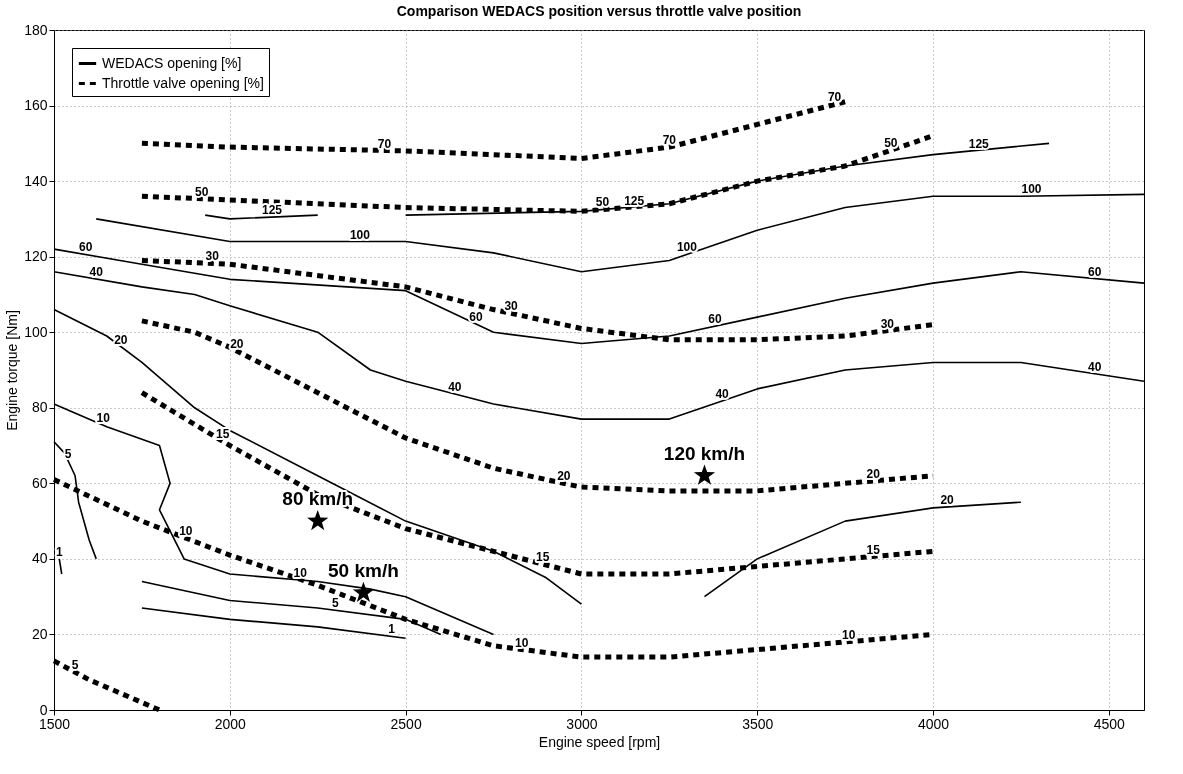 Image resolution: width=1183 pixels, height=774 pixels. I want to click on y-tick-label: 20, so click(39, 633).